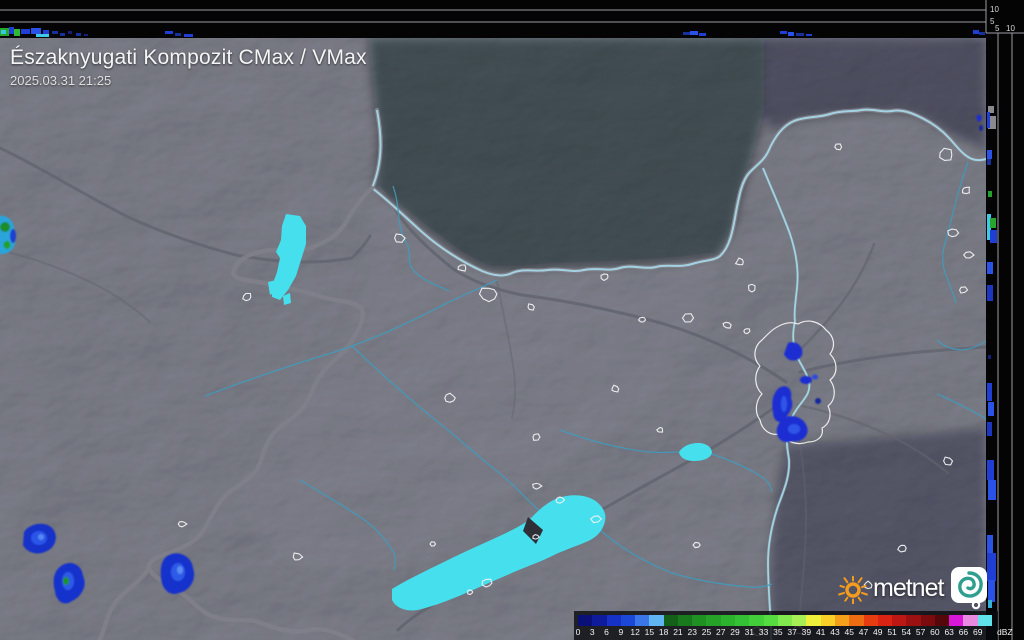  Describe the element at coordinates (792, 632) in the screenshot. I see `colorbar-tick-label: 37` at that location.